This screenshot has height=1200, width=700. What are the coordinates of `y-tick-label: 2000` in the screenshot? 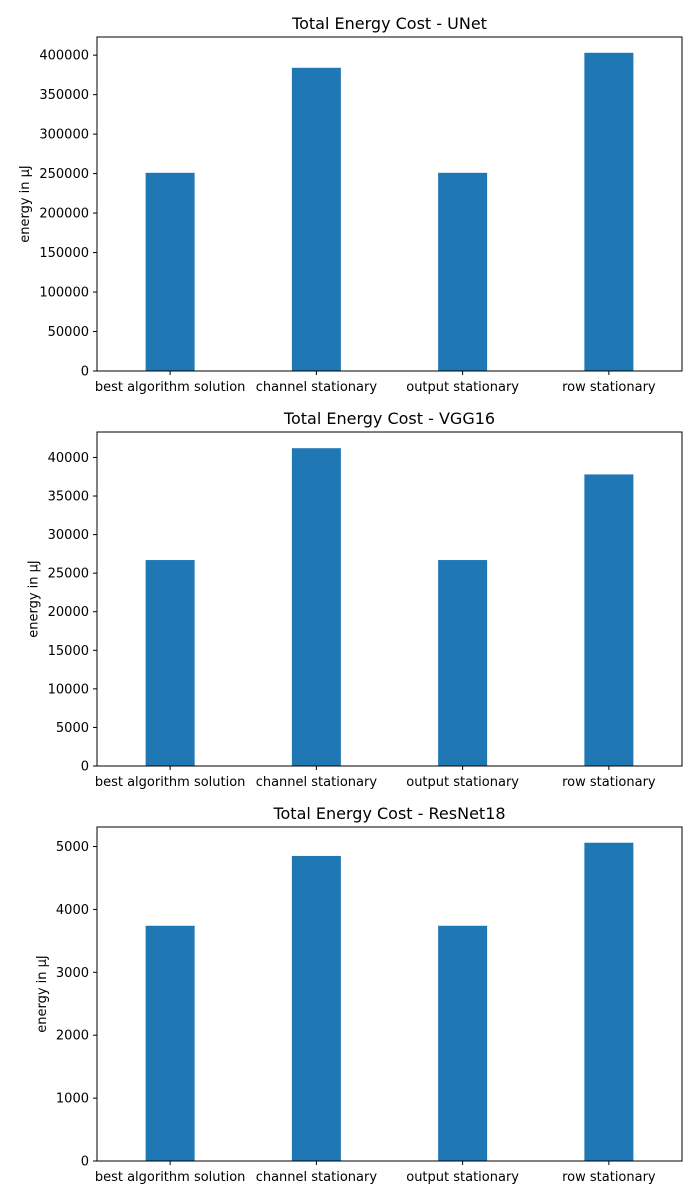 It's located at (72, 1036).